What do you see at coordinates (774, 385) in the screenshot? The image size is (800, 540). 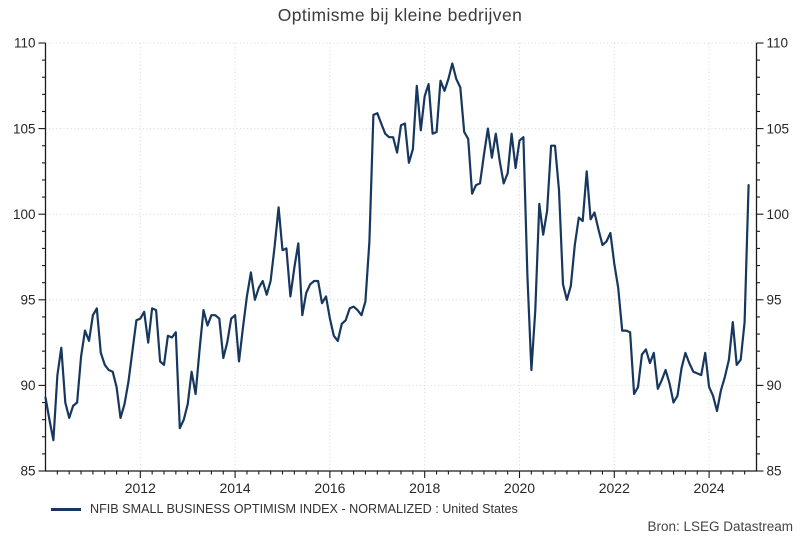 I see `y-tick-label-right: 90` at bounding box center [774, 385].